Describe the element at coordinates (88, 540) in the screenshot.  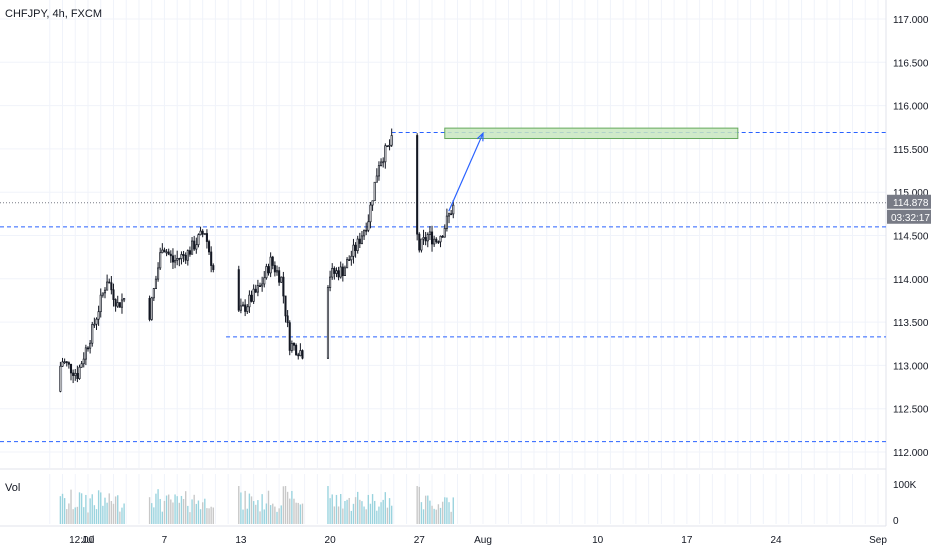
I see `x-tick-label: Jul` at that location.